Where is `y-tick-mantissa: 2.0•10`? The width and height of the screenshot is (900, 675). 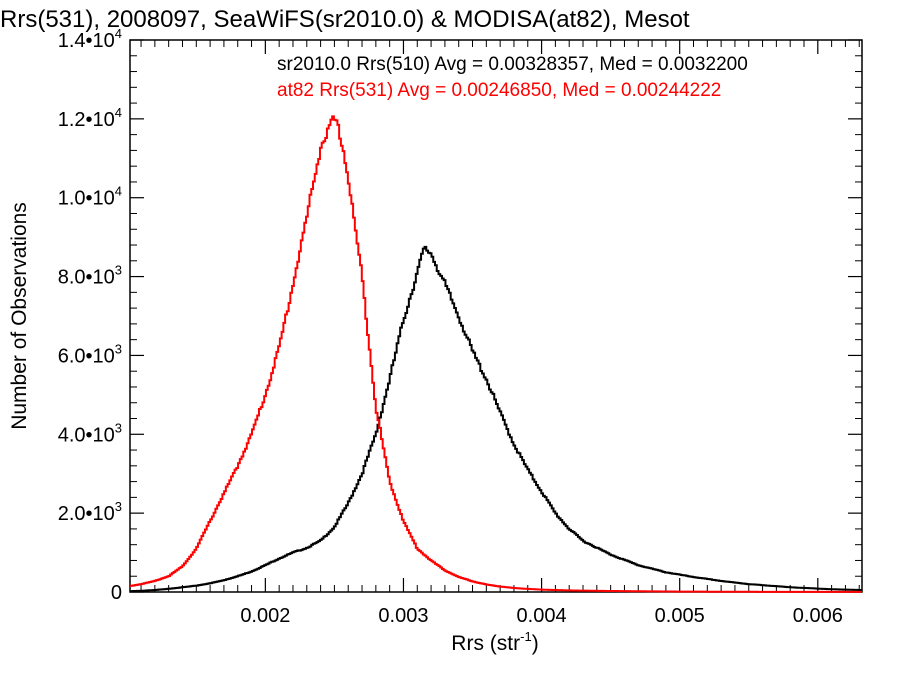 y-tick-mantissa: 2.0•10 is located at coordinates (86, 514).